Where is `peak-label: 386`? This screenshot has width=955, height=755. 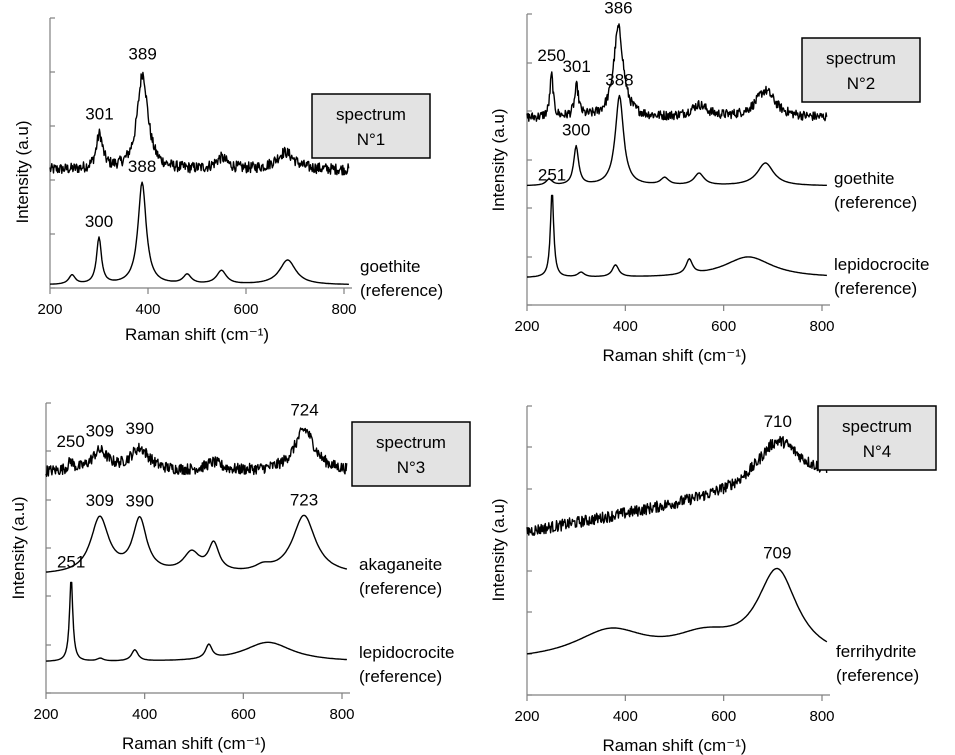 peak-label: 386 is located at coordinates (618, 9).